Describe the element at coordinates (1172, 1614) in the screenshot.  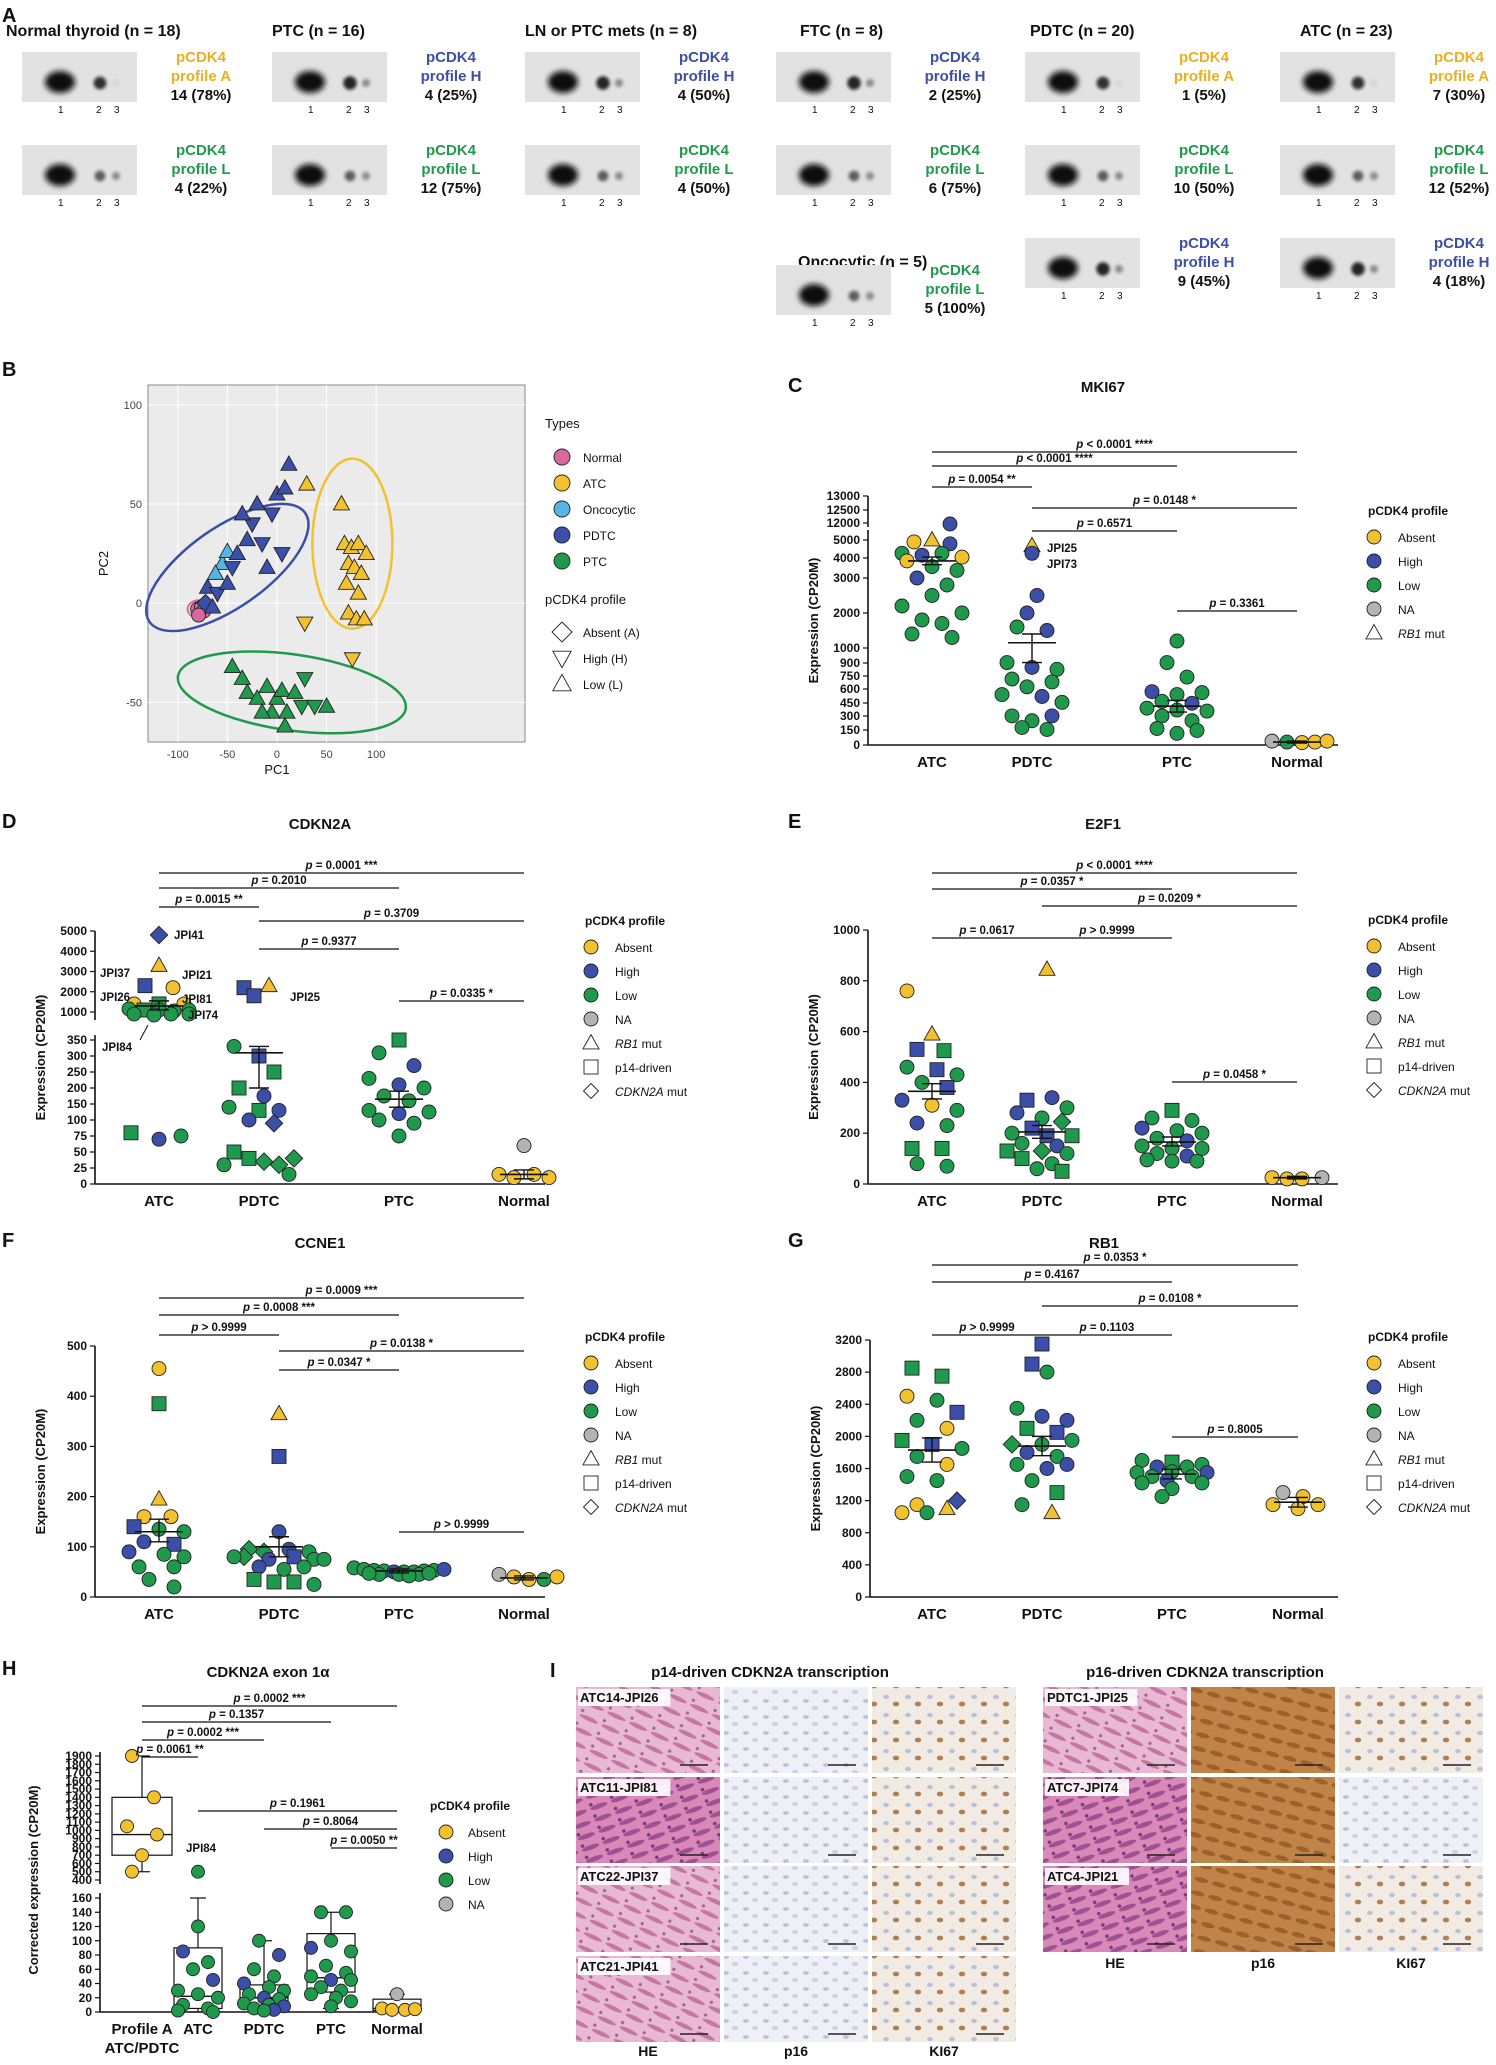
I see `x-tick-label: PTC` at that location.